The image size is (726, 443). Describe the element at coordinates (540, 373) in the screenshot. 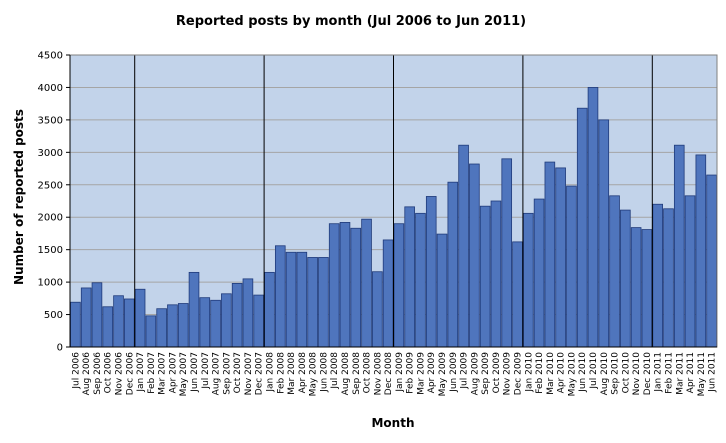

I see `x-tick-label: Feb 2010` at that location.